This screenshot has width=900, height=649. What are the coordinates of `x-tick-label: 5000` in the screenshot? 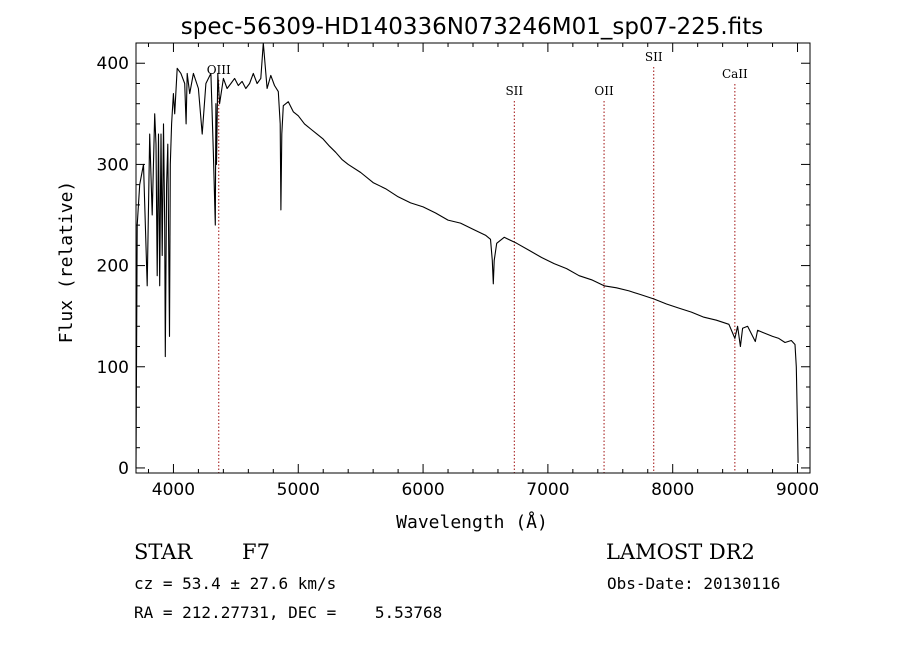 It's located at (298, 490).